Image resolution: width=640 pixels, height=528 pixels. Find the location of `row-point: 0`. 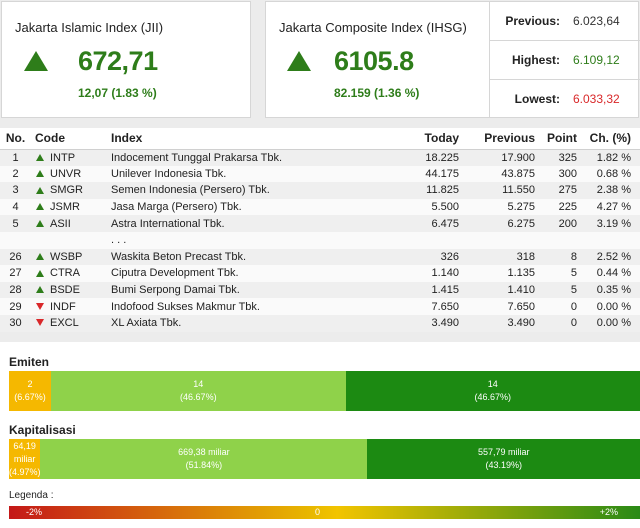

row-point: 0 is located at coordinates (560, 306).